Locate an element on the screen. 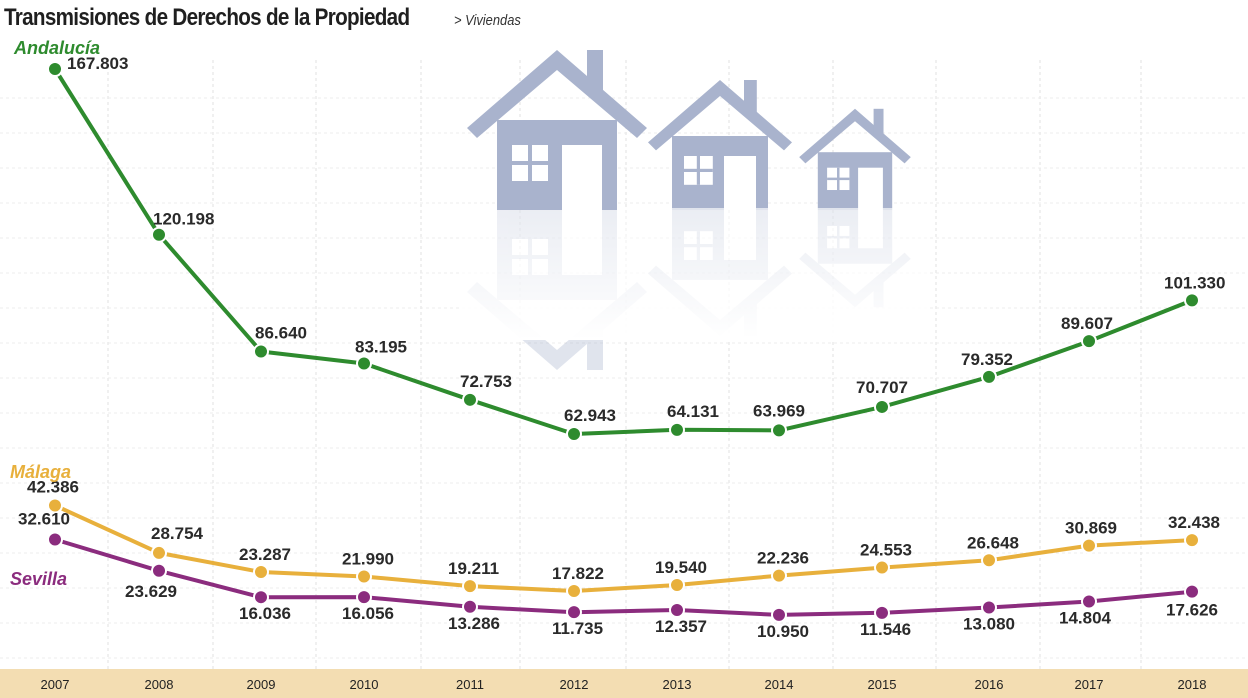 The height and width of the screenshot is (698, 1248). data-label-sevilla: 11.546 is located at coordinates (885, 629).